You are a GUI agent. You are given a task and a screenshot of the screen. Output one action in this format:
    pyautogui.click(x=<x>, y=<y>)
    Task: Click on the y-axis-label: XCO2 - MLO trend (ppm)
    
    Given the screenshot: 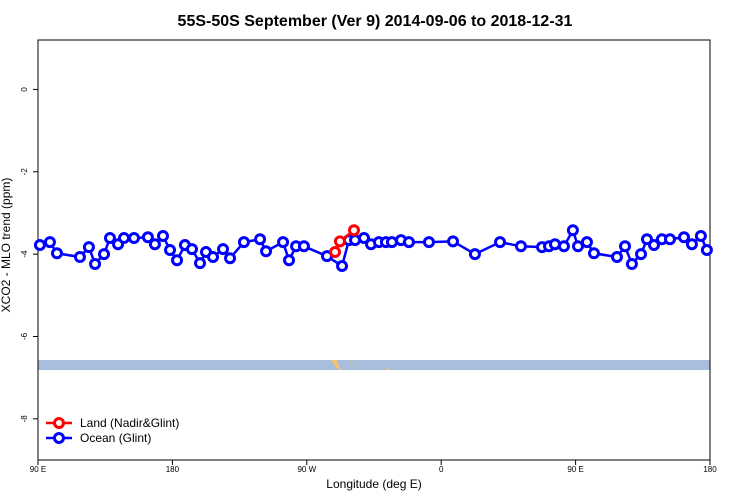 What is the action you would take?
    pyautogui.click(x=6, y=245)
    